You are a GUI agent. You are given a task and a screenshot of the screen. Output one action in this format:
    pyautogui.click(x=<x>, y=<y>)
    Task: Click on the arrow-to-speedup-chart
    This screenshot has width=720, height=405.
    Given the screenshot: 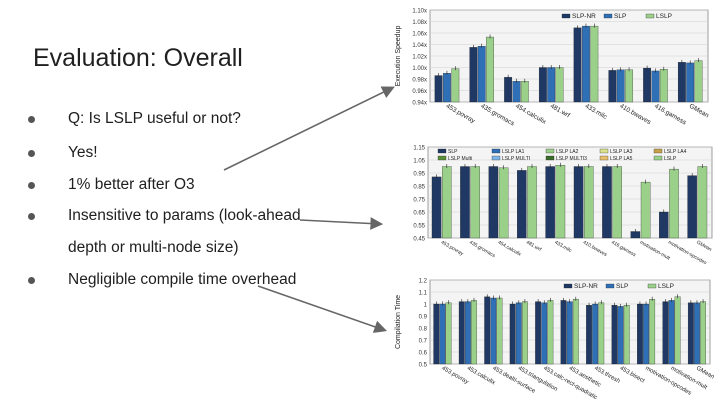 What is the action you would take?
    pyautogui.click(x=309, y=128)
    